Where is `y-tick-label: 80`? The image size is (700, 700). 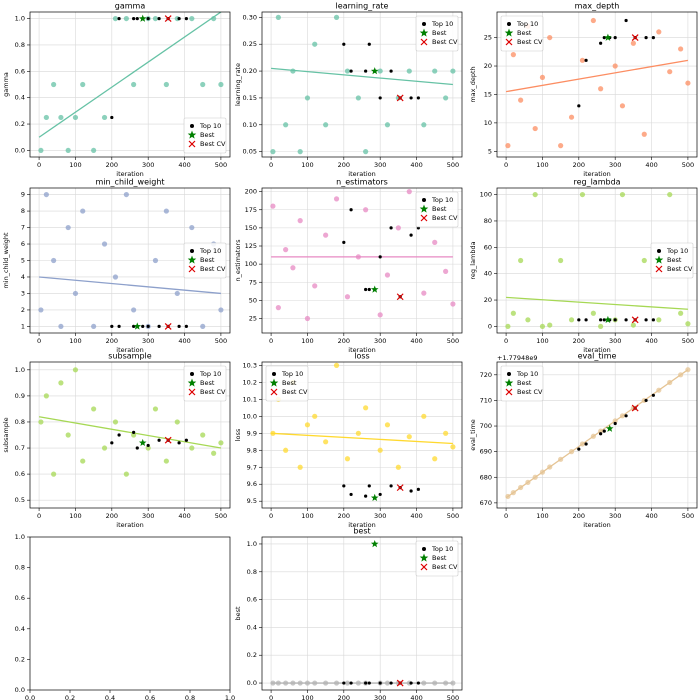 y-tick-label: 80 is located at coordinates (488, 221).